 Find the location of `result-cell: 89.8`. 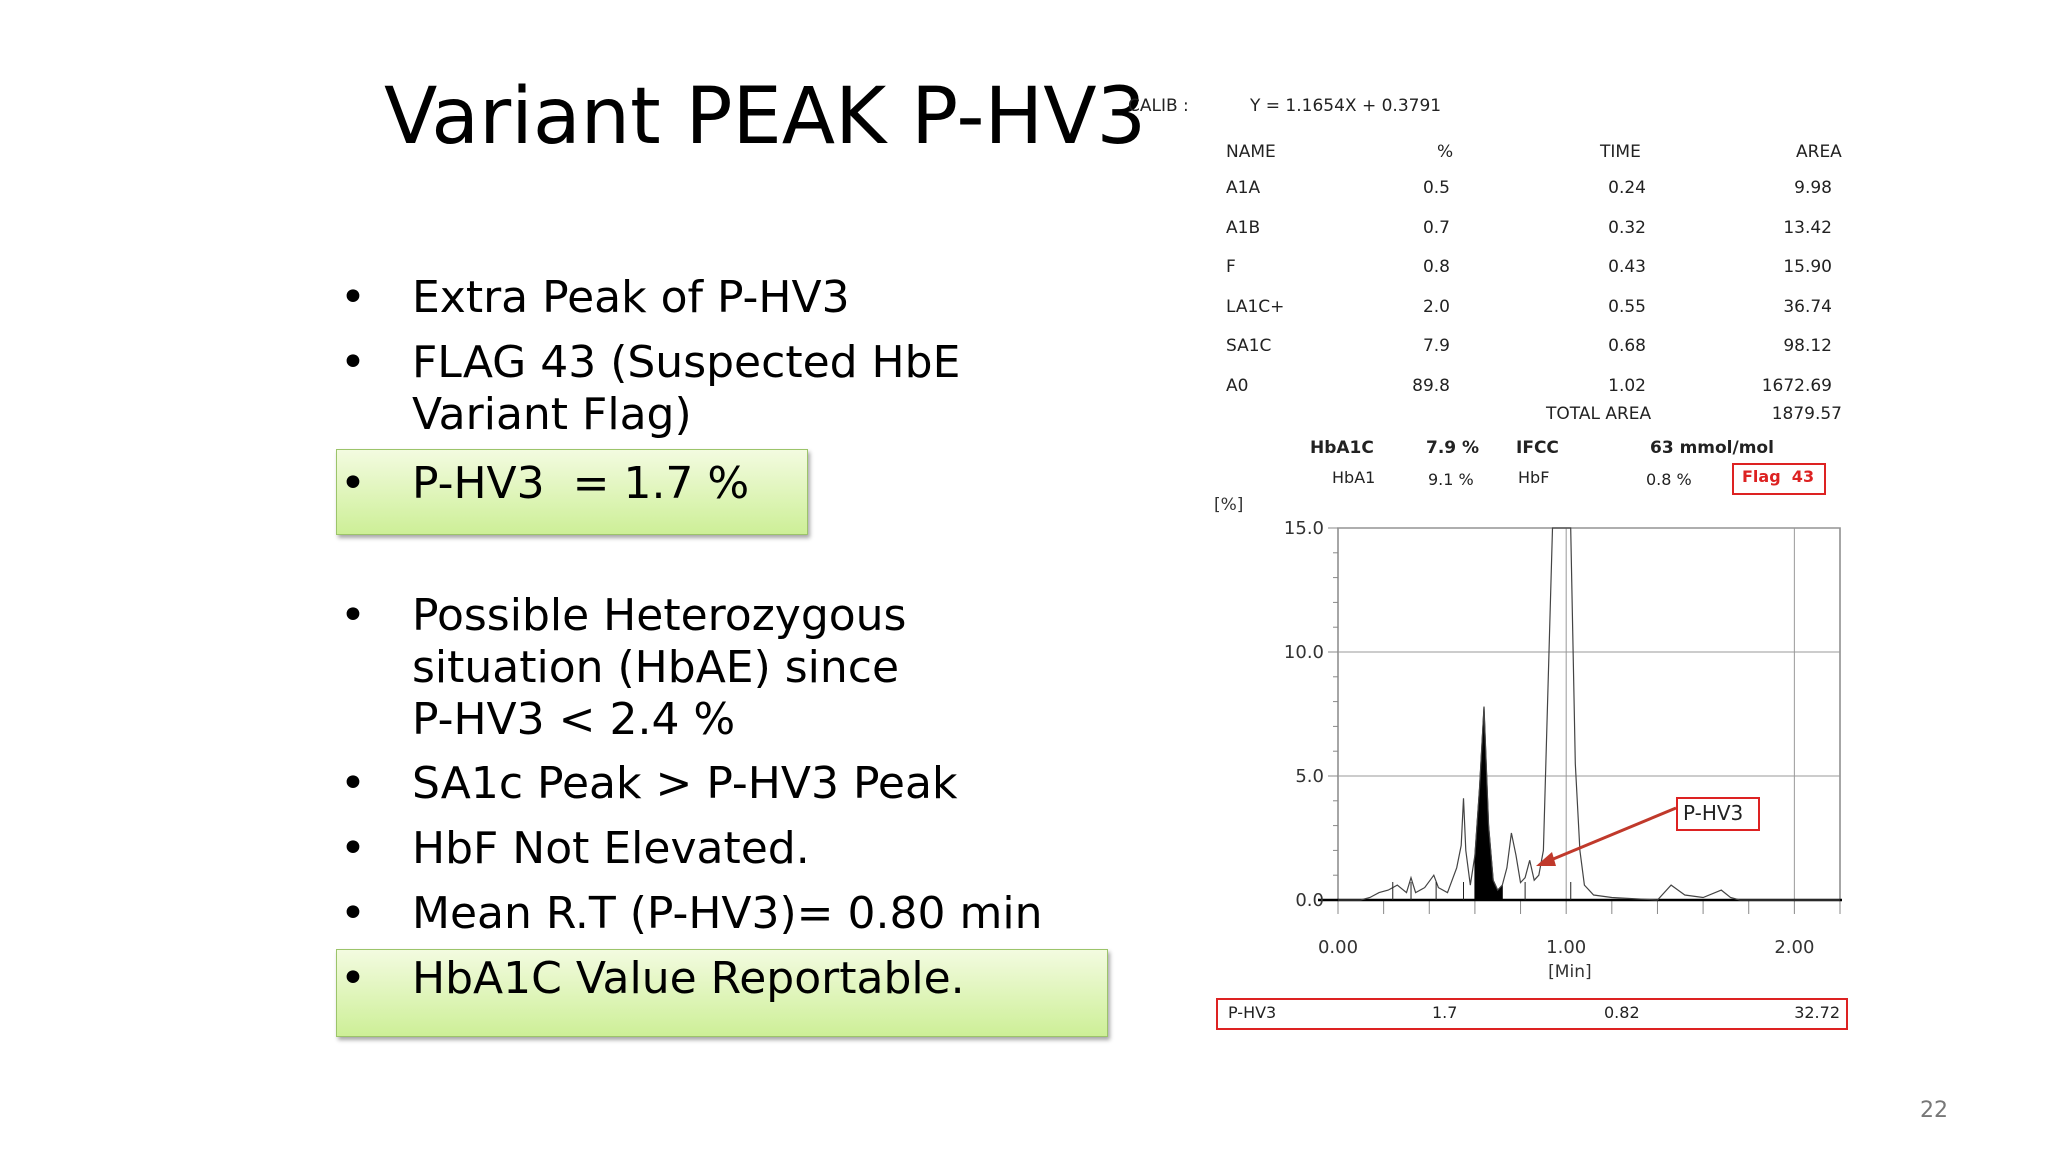

result-cell: 89.8 is located at coordinates (1431, 385).